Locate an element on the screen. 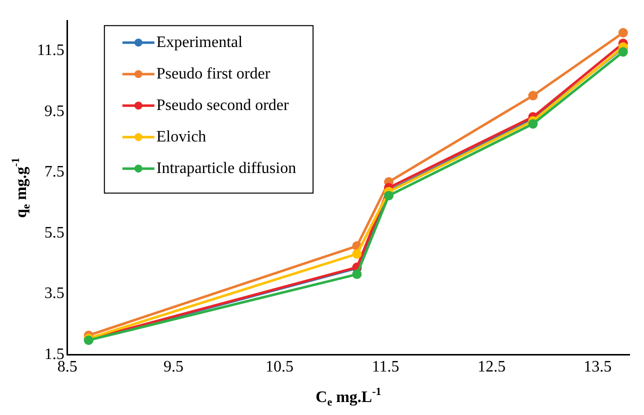 Image resolution: width=644 pixels, height=415 pixels. x-tick-label: 9.5 is located at coordinates (173, 367).